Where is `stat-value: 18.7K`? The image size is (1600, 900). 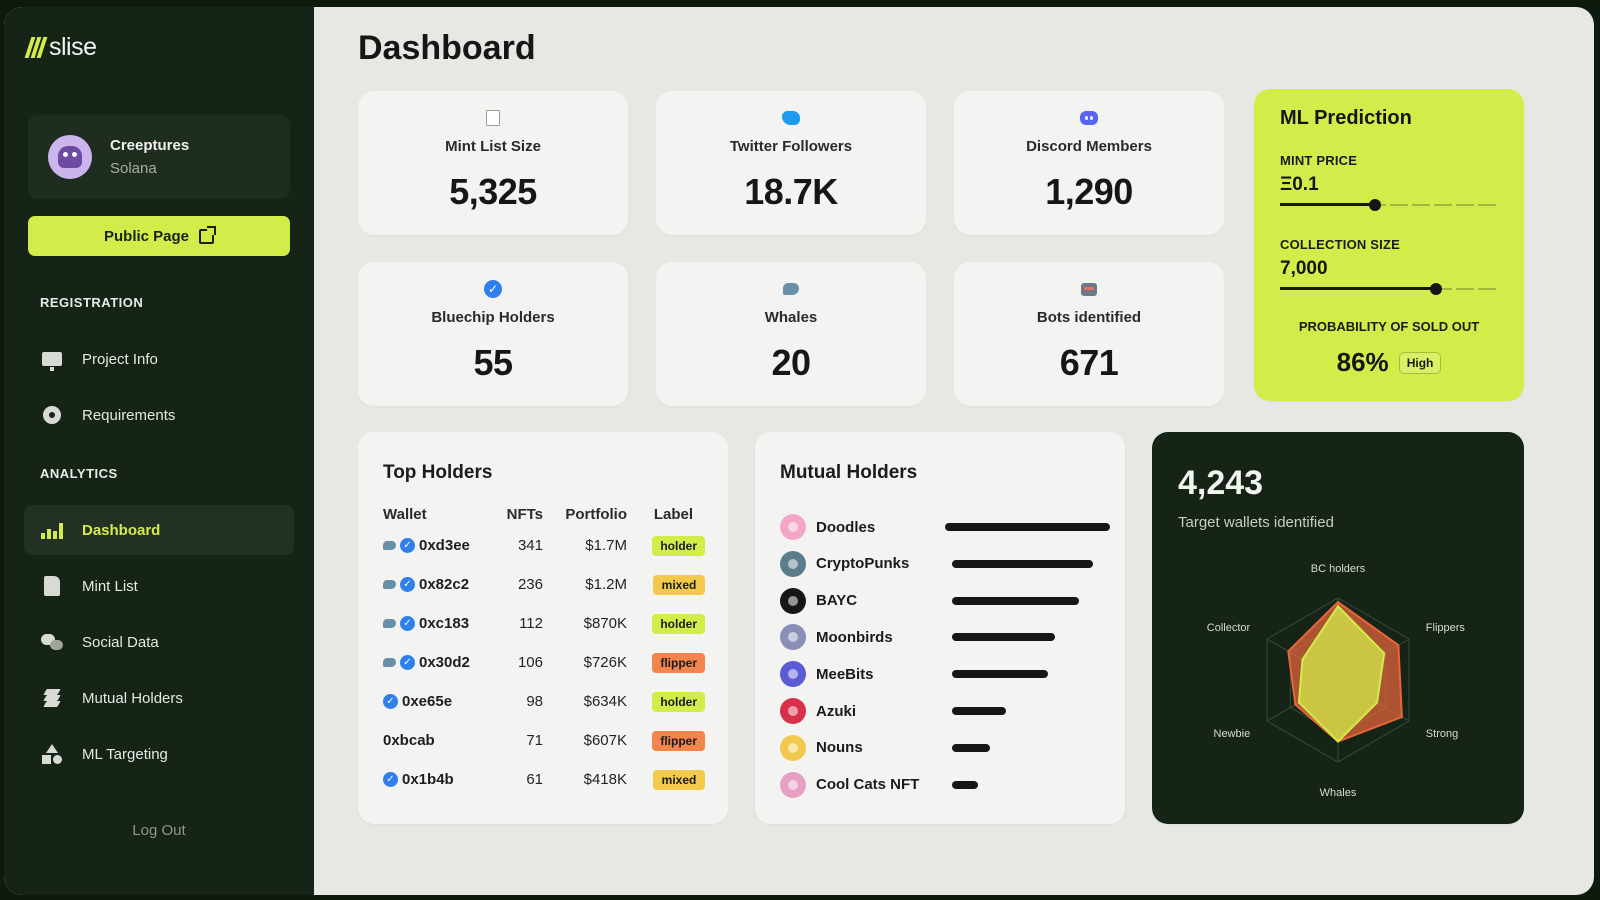
stat-value: 18.7K is located at coordinates (791, 191).